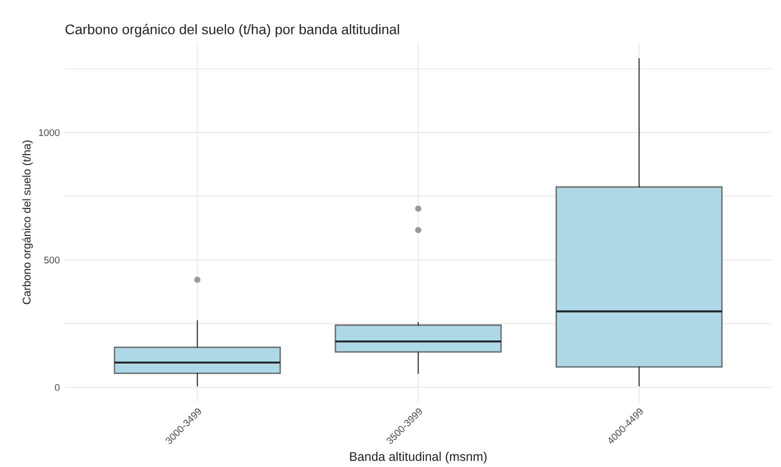  I want to click on y-tick-label: 500, so click(52, 260).